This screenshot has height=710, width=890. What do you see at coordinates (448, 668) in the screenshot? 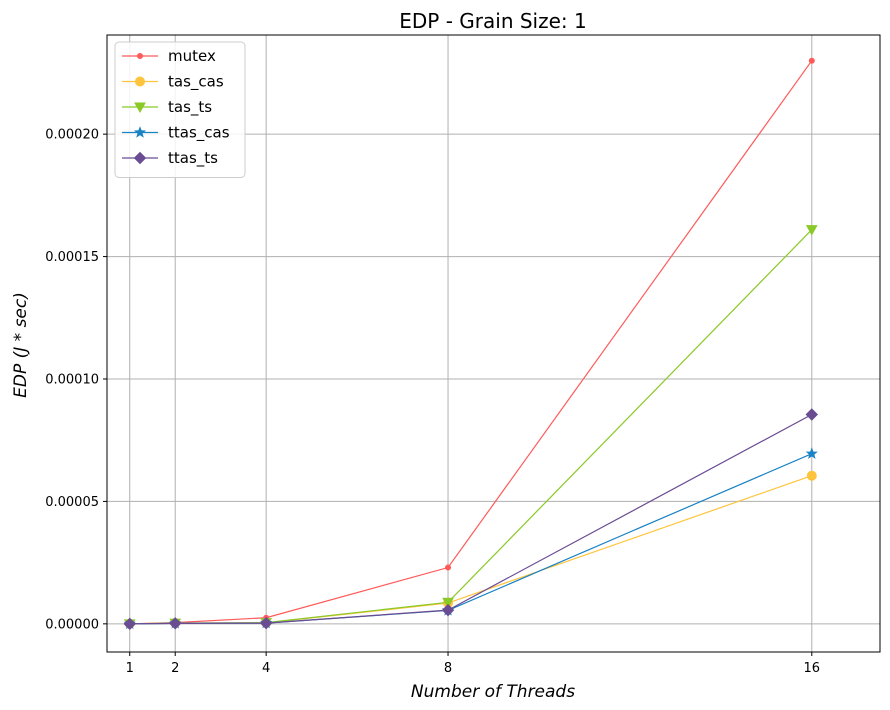
I see `x-tick-label: 8` at bounding box center [448, 668].